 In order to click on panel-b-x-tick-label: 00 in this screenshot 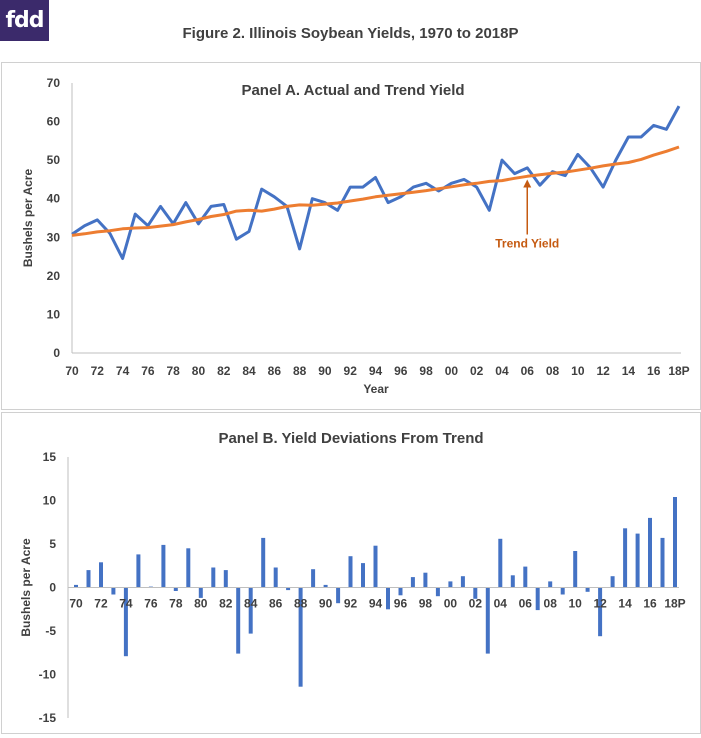, I will do `click(451, 604)`.